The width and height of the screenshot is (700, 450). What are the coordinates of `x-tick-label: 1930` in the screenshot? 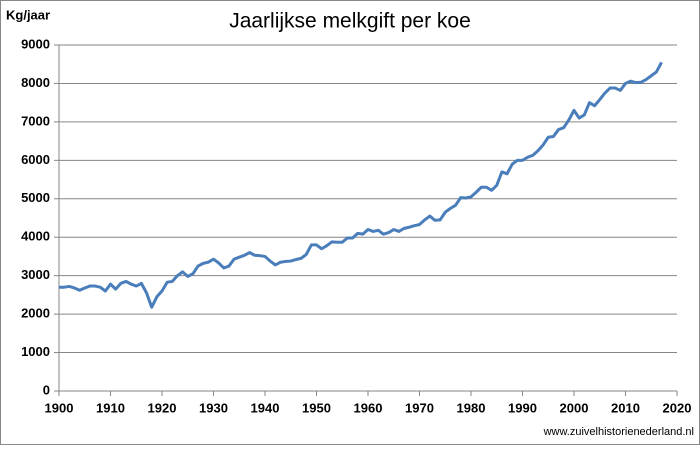 It's located at (213, 407).